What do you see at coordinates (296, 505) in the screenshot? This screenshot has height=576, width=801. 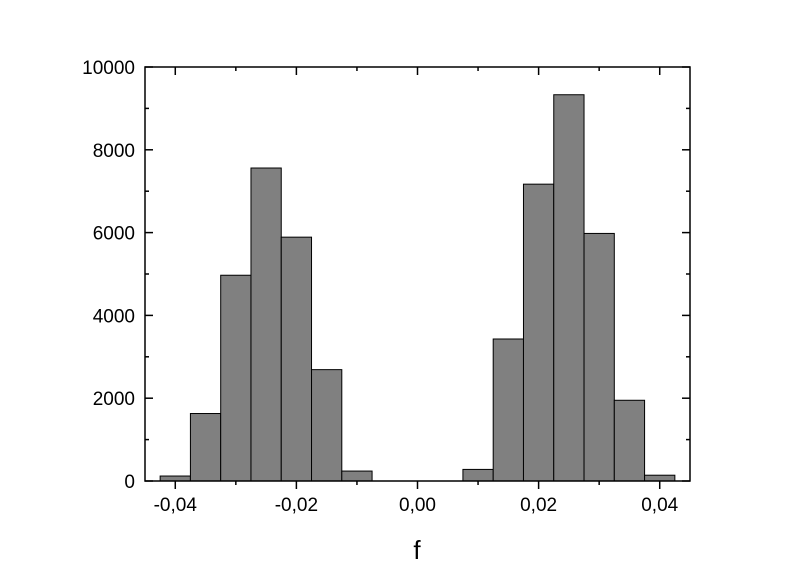 I see `x-tick-label: -0,02` at bounding box center [296, 505].